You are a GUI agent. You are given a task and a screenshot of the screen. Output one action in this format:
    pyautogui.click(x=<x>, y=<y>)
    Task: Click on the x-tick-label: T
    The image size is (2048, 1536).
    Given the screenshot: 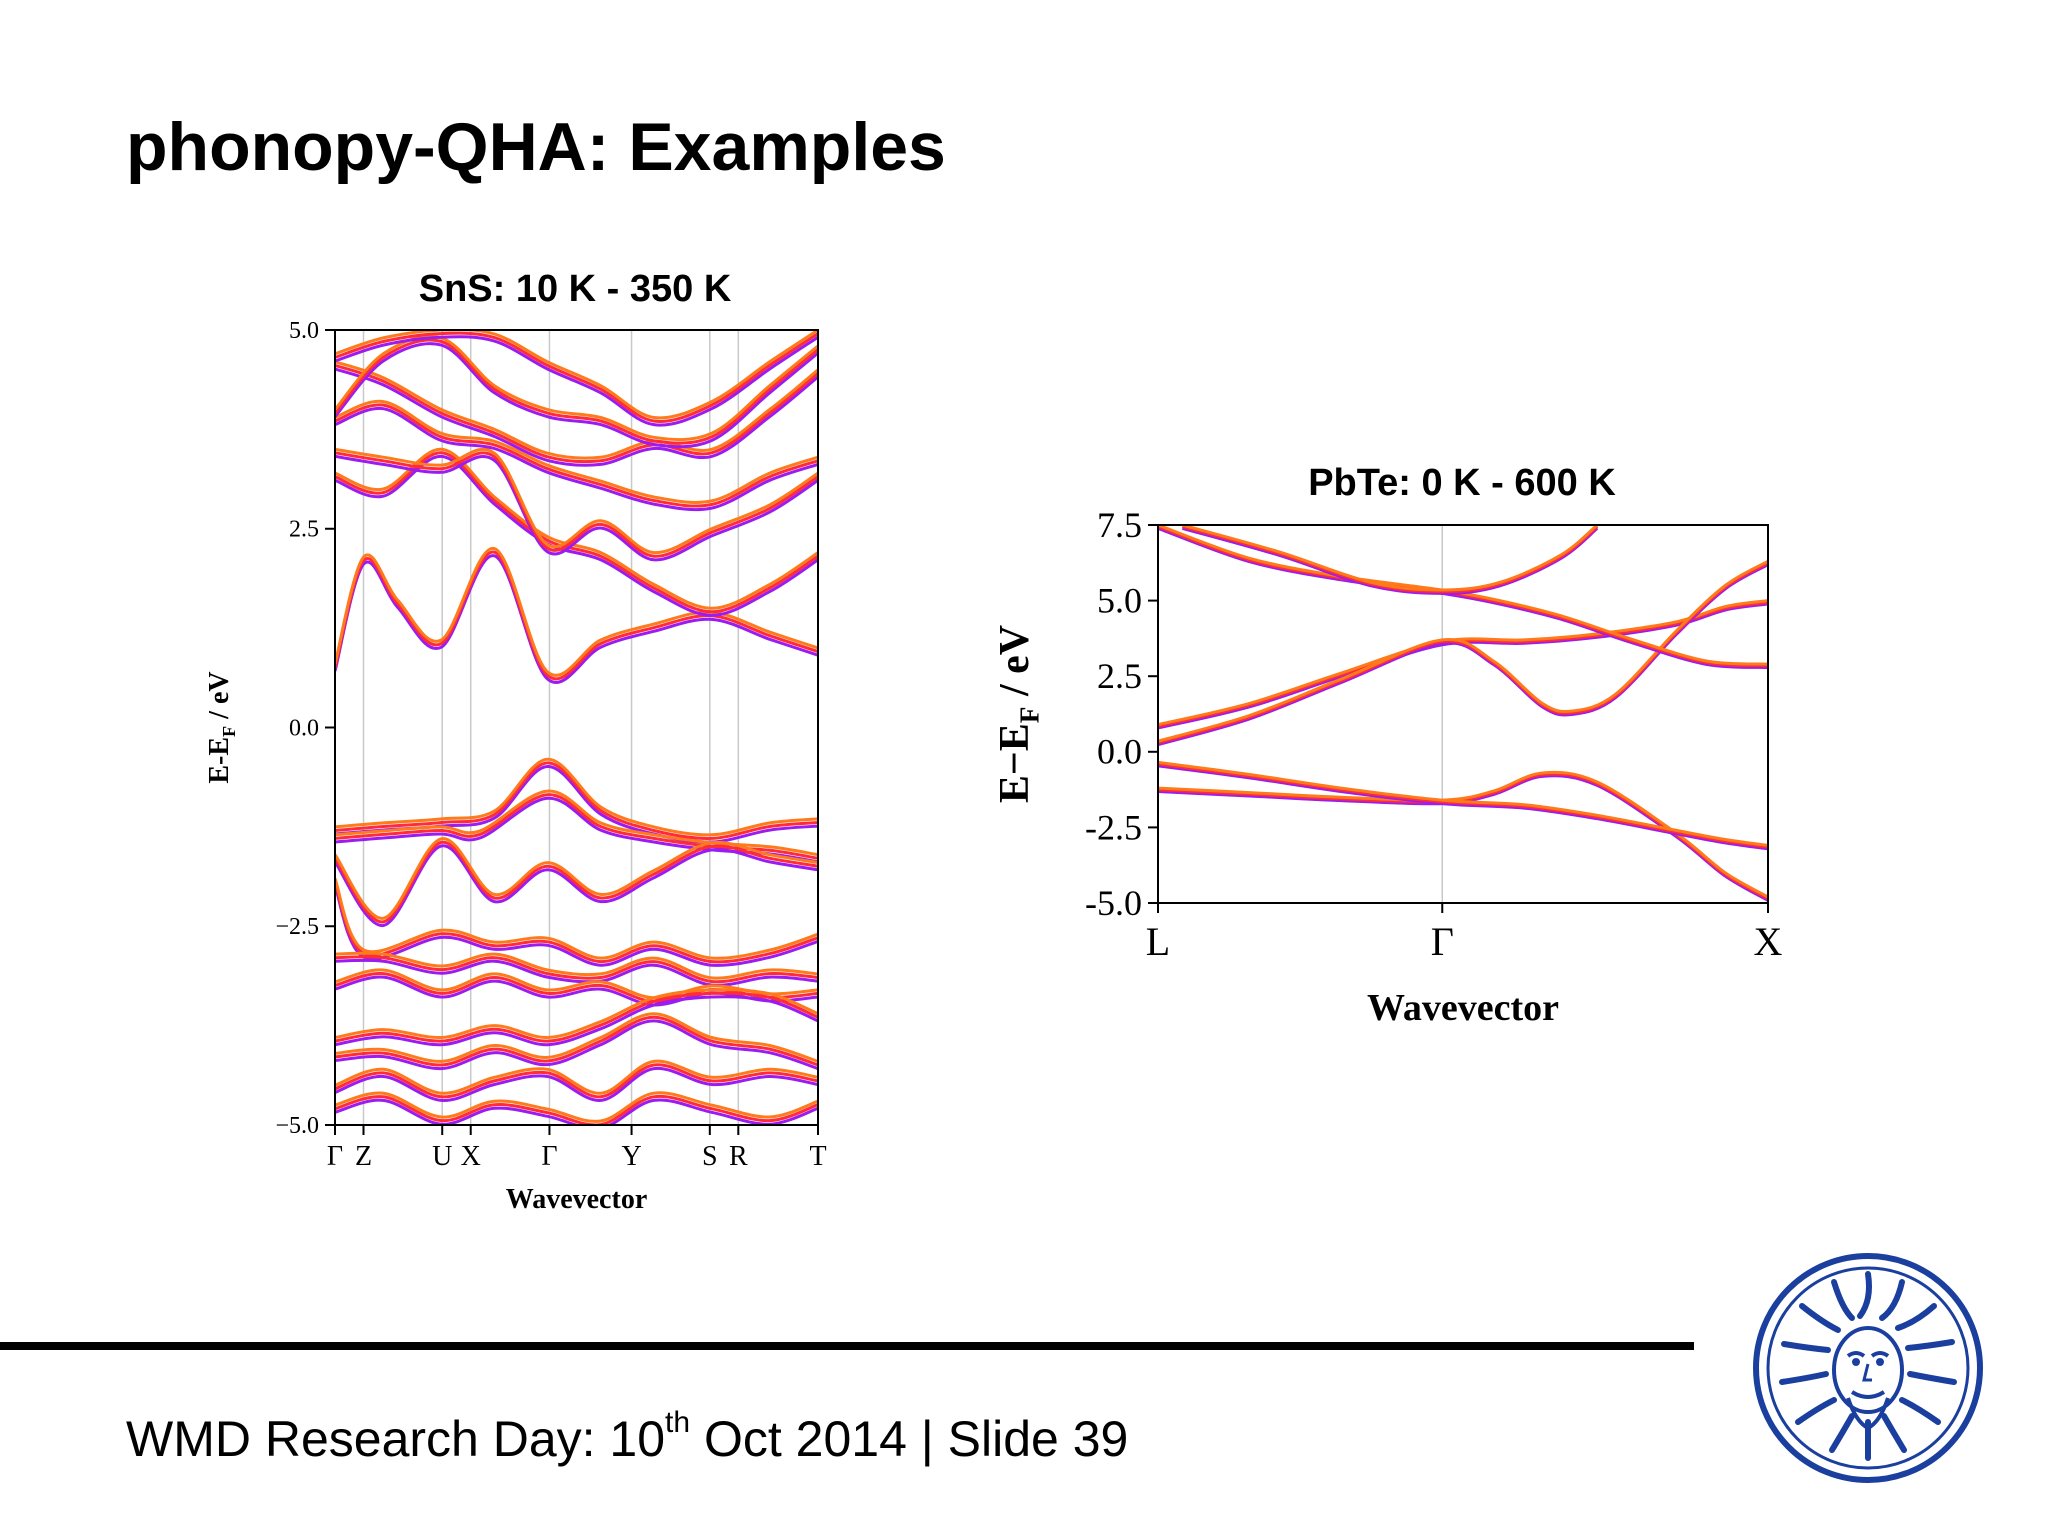 What is the action you would take?
    pyautogui.click(x=817, y=1156)
    